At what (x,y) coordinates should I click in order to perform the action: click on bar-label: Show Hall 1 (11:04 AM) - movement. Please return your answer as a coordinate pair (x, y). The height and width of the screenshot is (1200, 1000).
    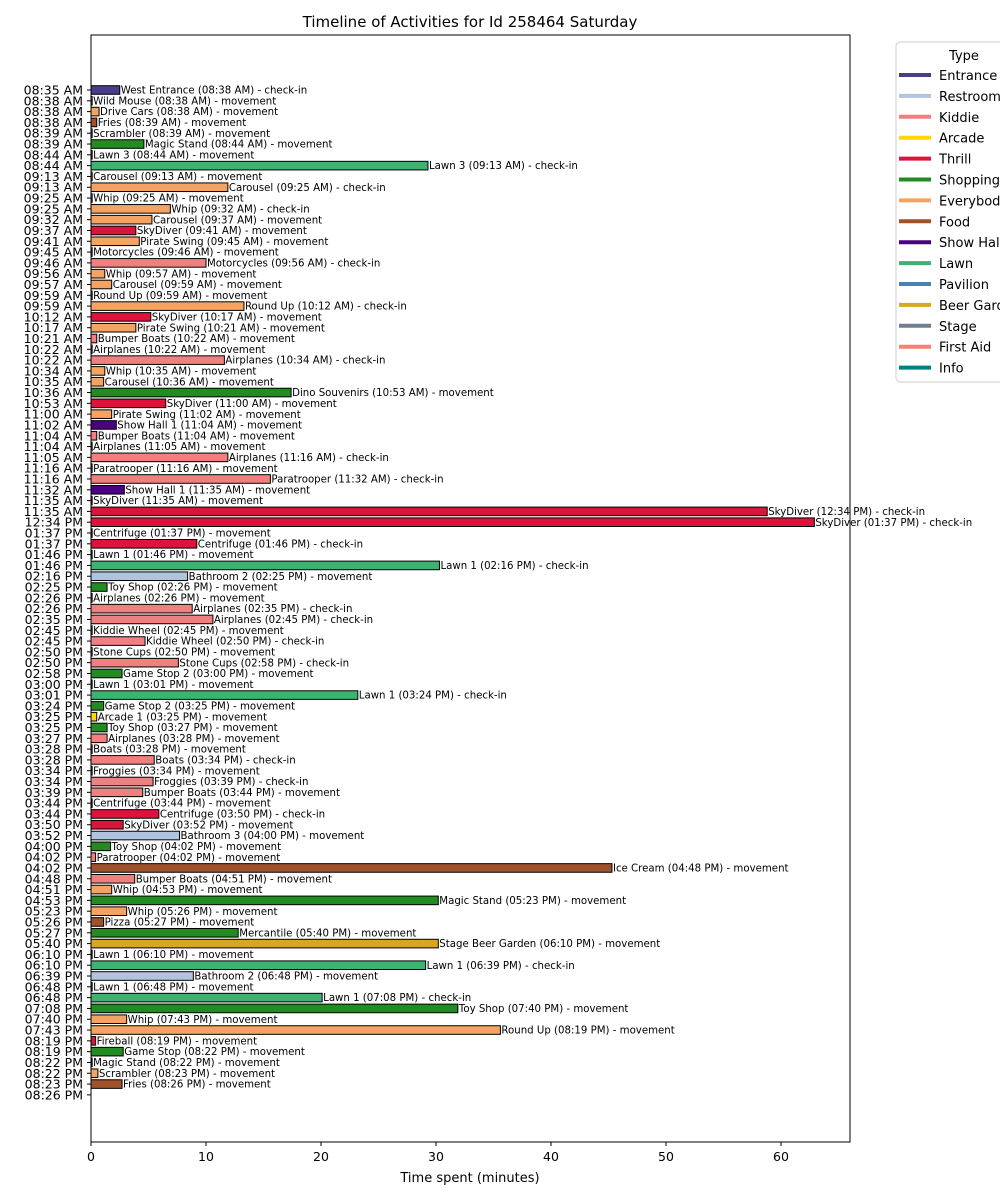
    Looking at the image, I should click on (209, 426).